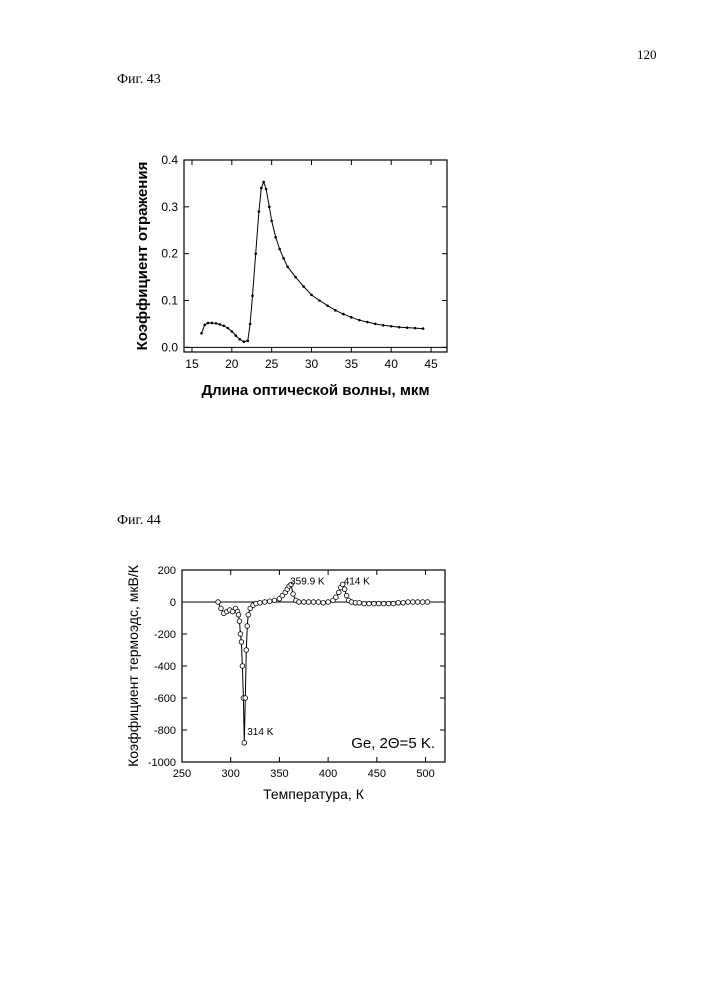  I want to click on fig43-y-tick-label: 0.1, so click(169, 300).